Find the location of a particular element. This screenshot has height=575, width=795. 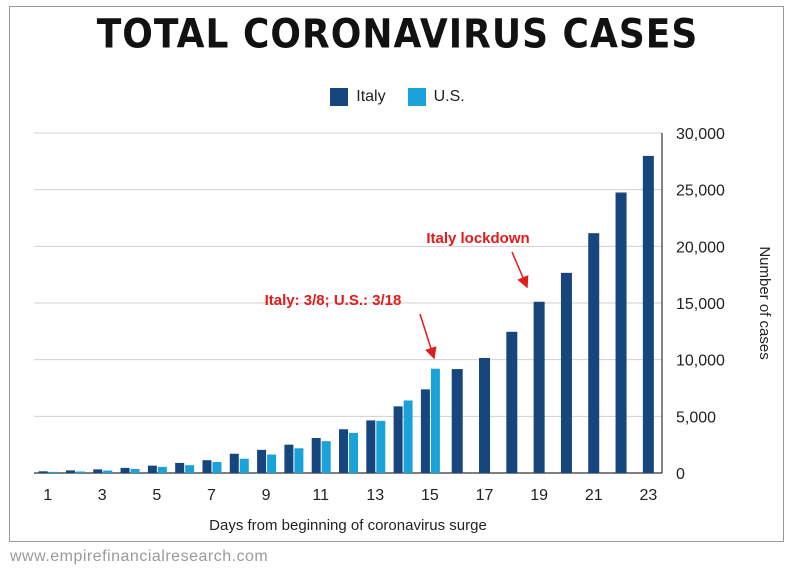

legend-label-us: U.S. is located at coordinates (449, 96).